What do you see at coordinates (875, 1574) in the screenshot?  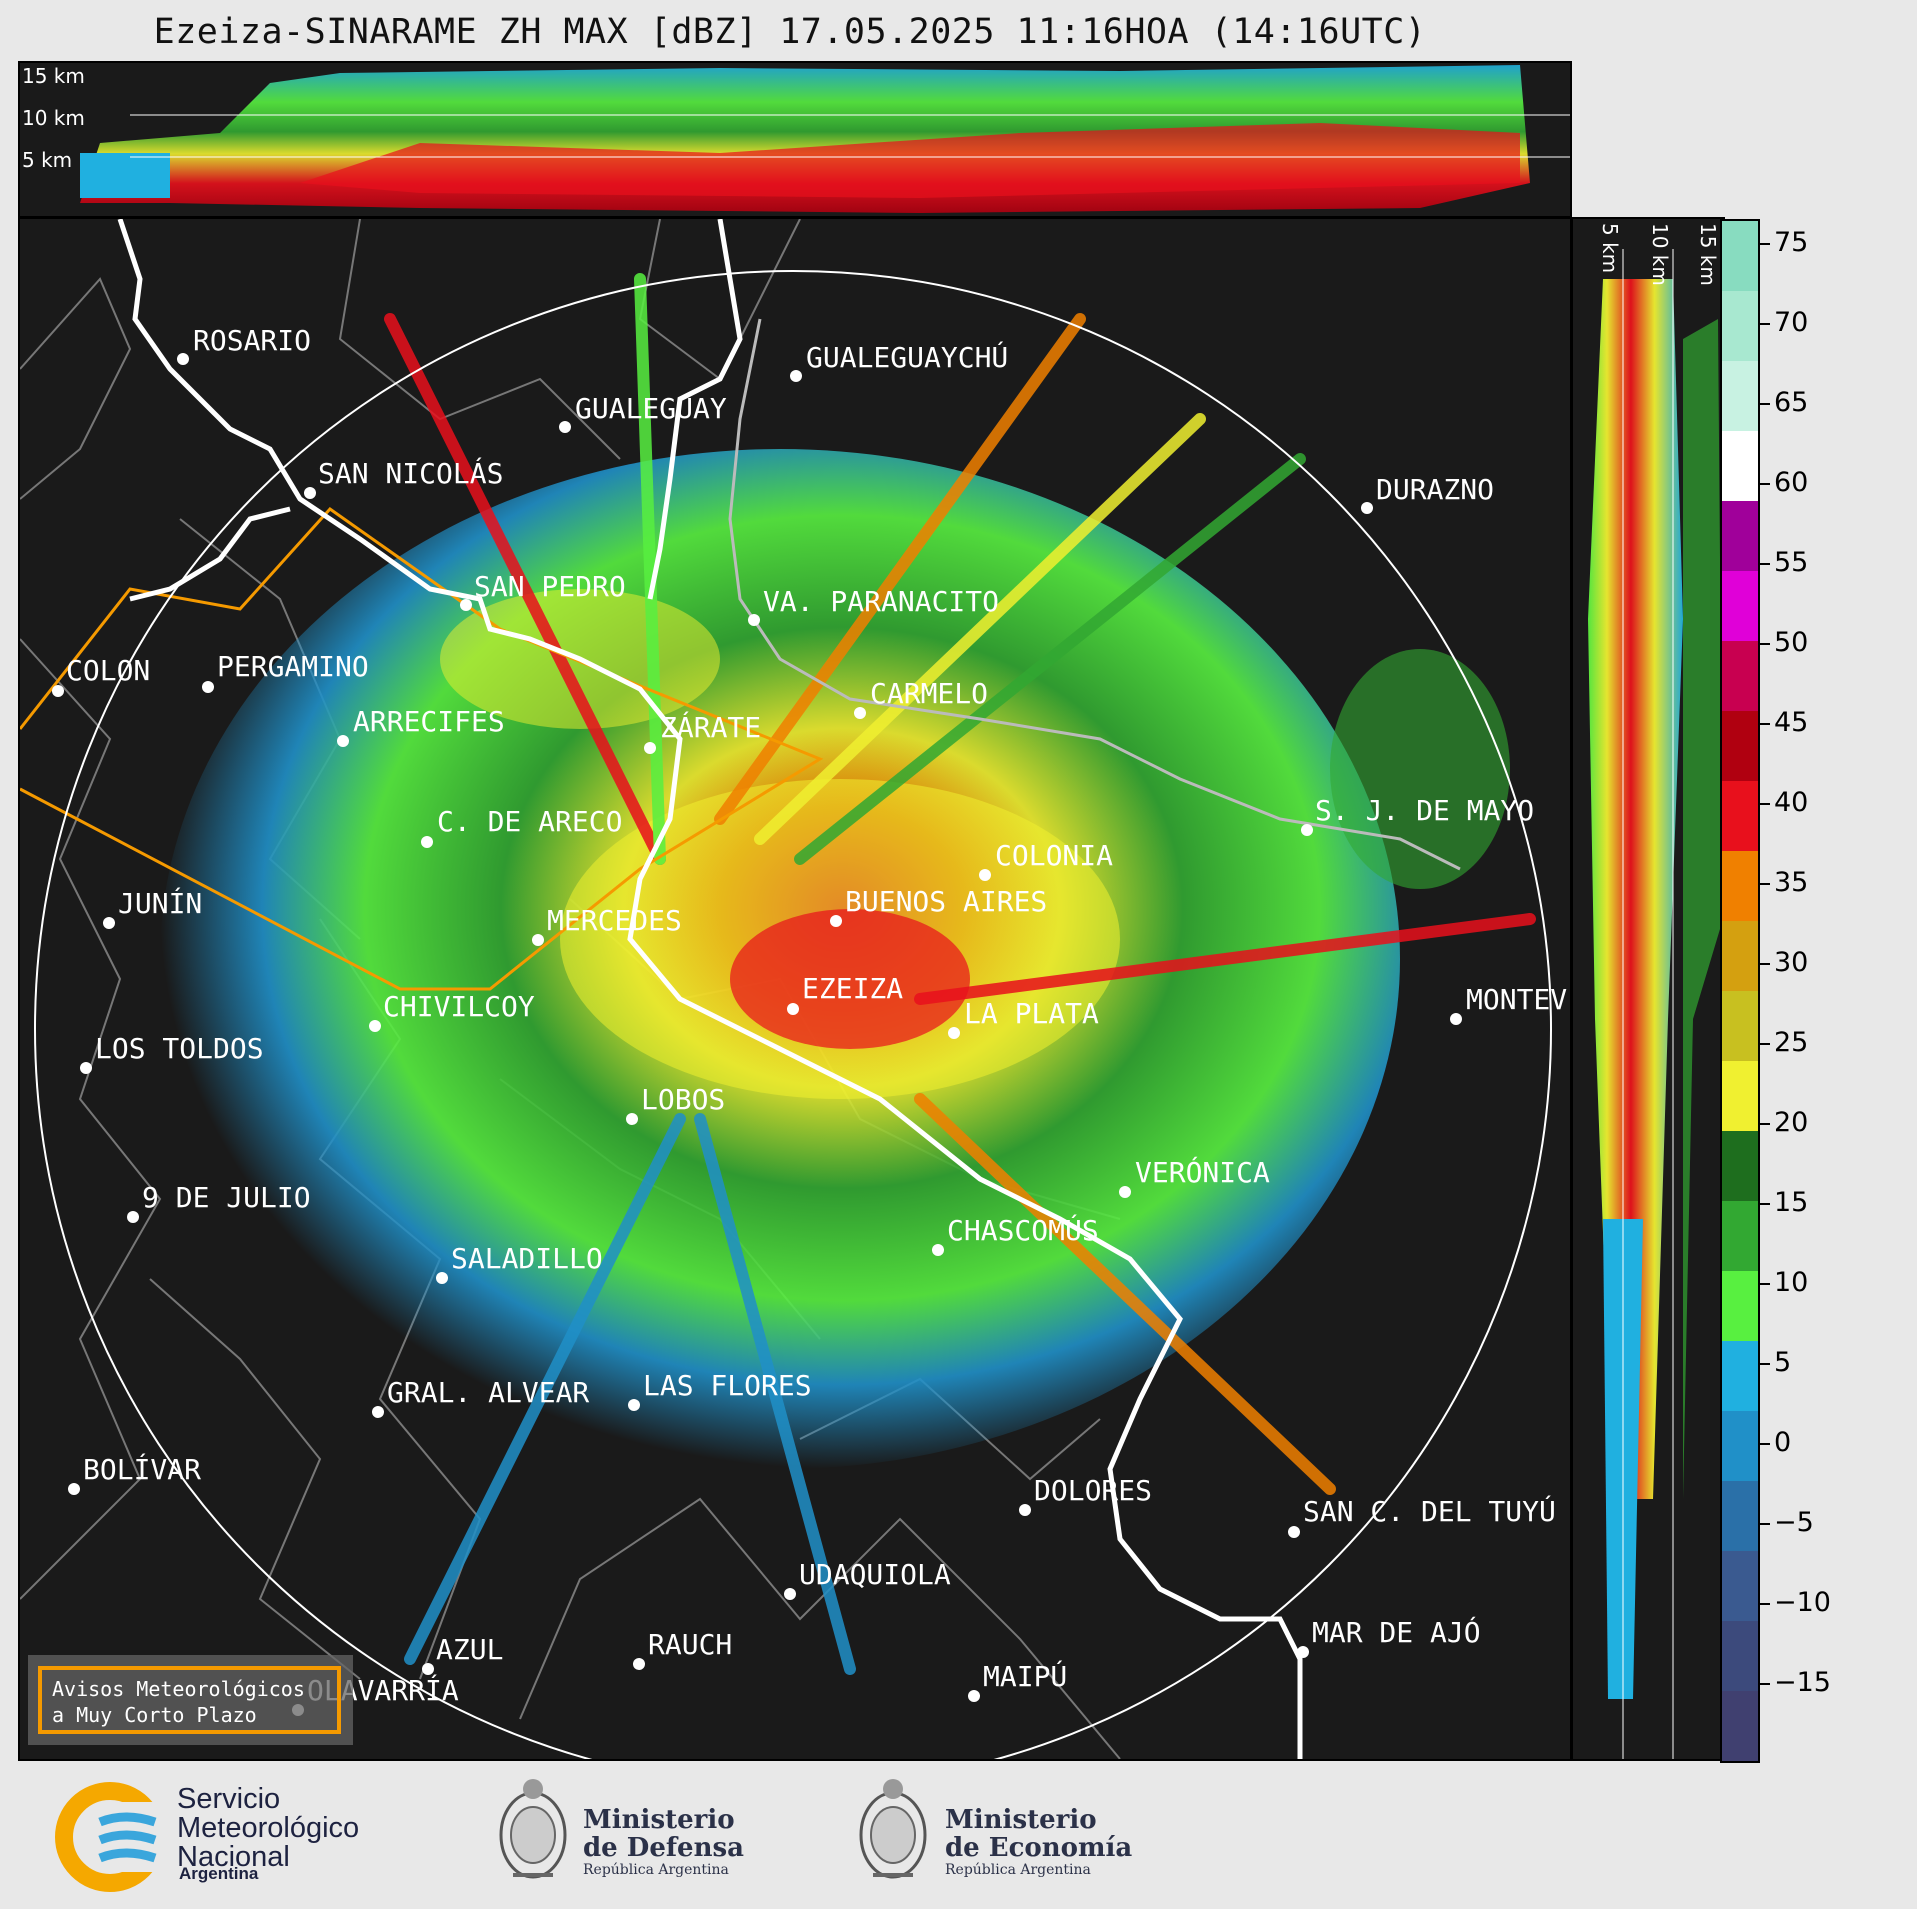 I see `city-label: UDAQUIOLA` at bounding box center [875, 1574].